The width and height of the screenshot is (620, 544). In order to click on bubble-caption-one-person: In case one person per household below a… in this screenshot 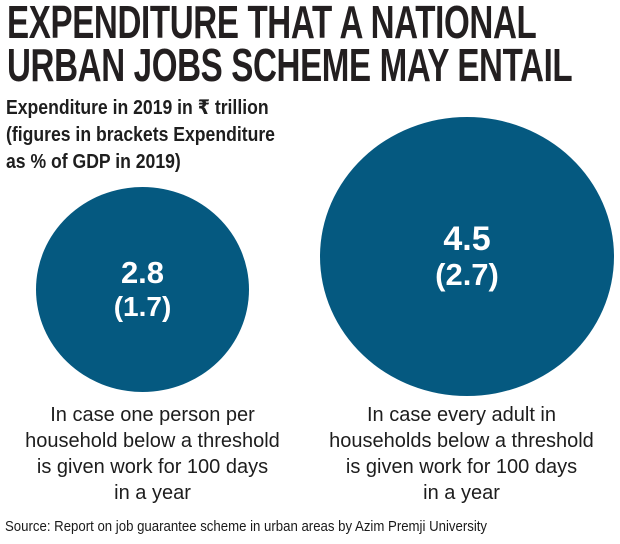, I will do `click(152, 454)`.